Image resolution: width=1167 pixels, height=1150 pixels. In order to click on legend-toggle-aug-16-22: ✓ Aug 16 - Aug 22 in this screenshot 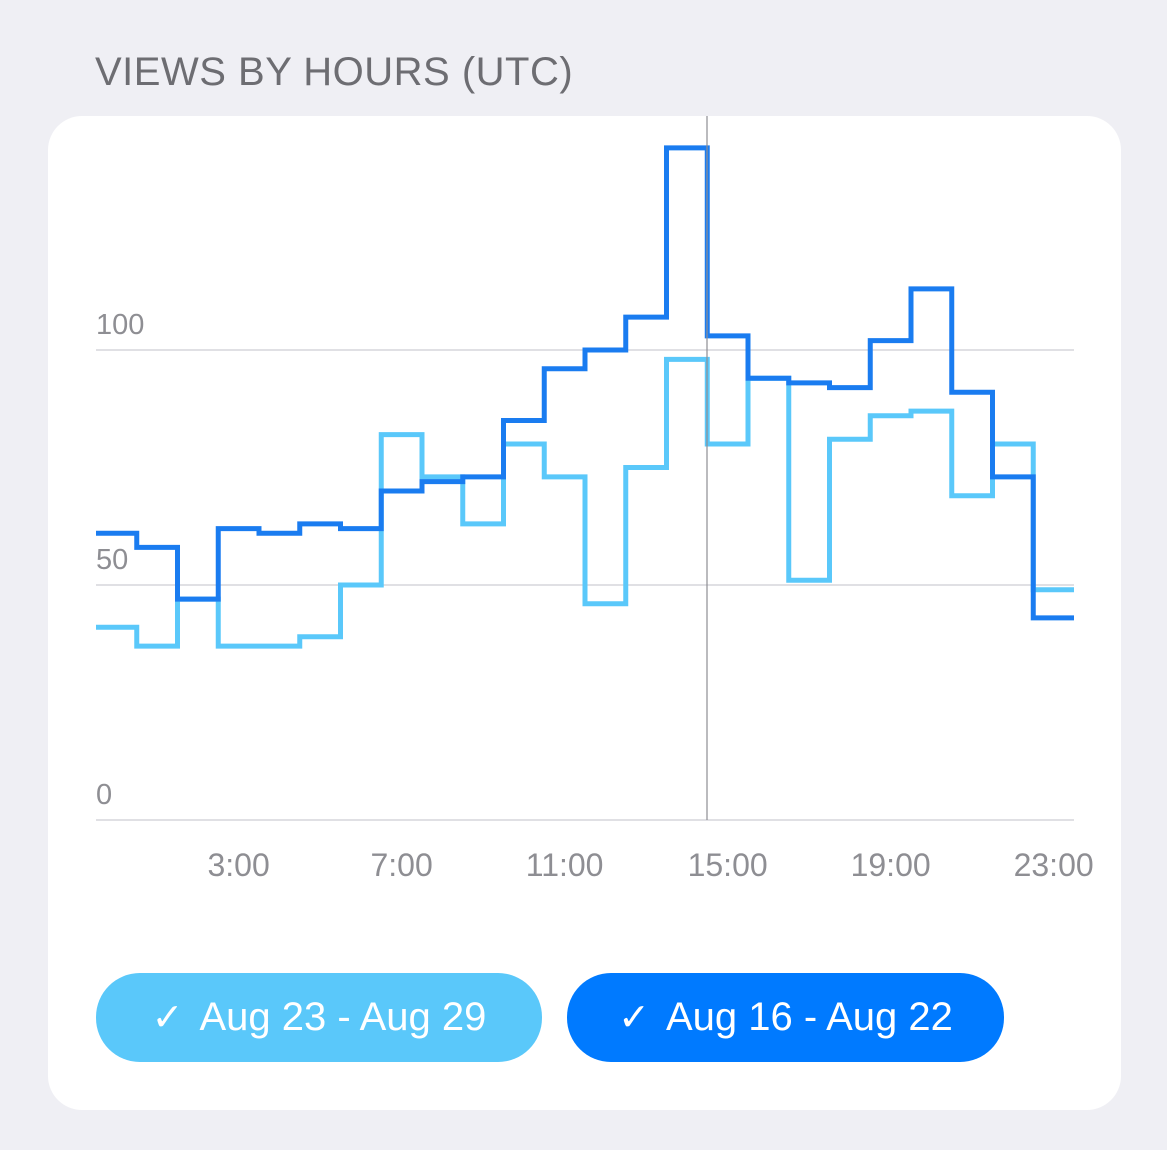, I will do `click(785, 1017)`.